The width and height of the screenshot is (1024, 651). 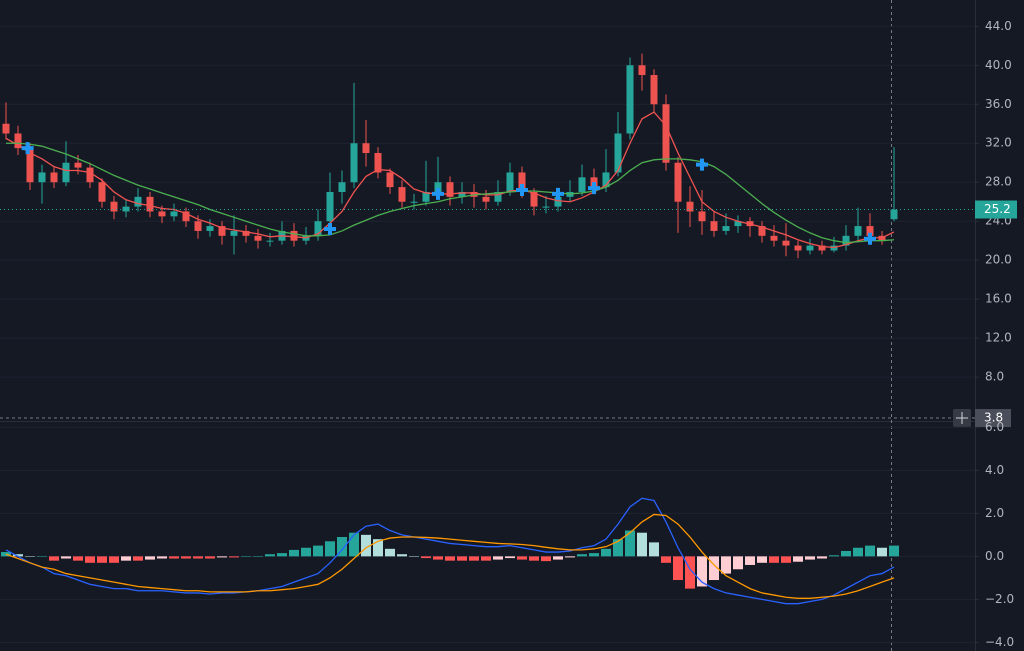 What do you see at coordinates (997, 209) in the screenshot?
I see `last-price-label: 25.2` at bounding box center [997, 209].